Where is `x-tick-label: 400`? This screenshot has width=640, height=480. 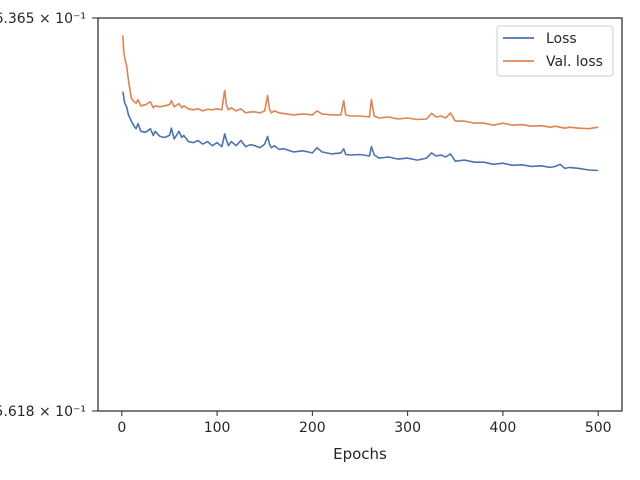
x-tick-label: 400 is located at coordinates (503, 428).